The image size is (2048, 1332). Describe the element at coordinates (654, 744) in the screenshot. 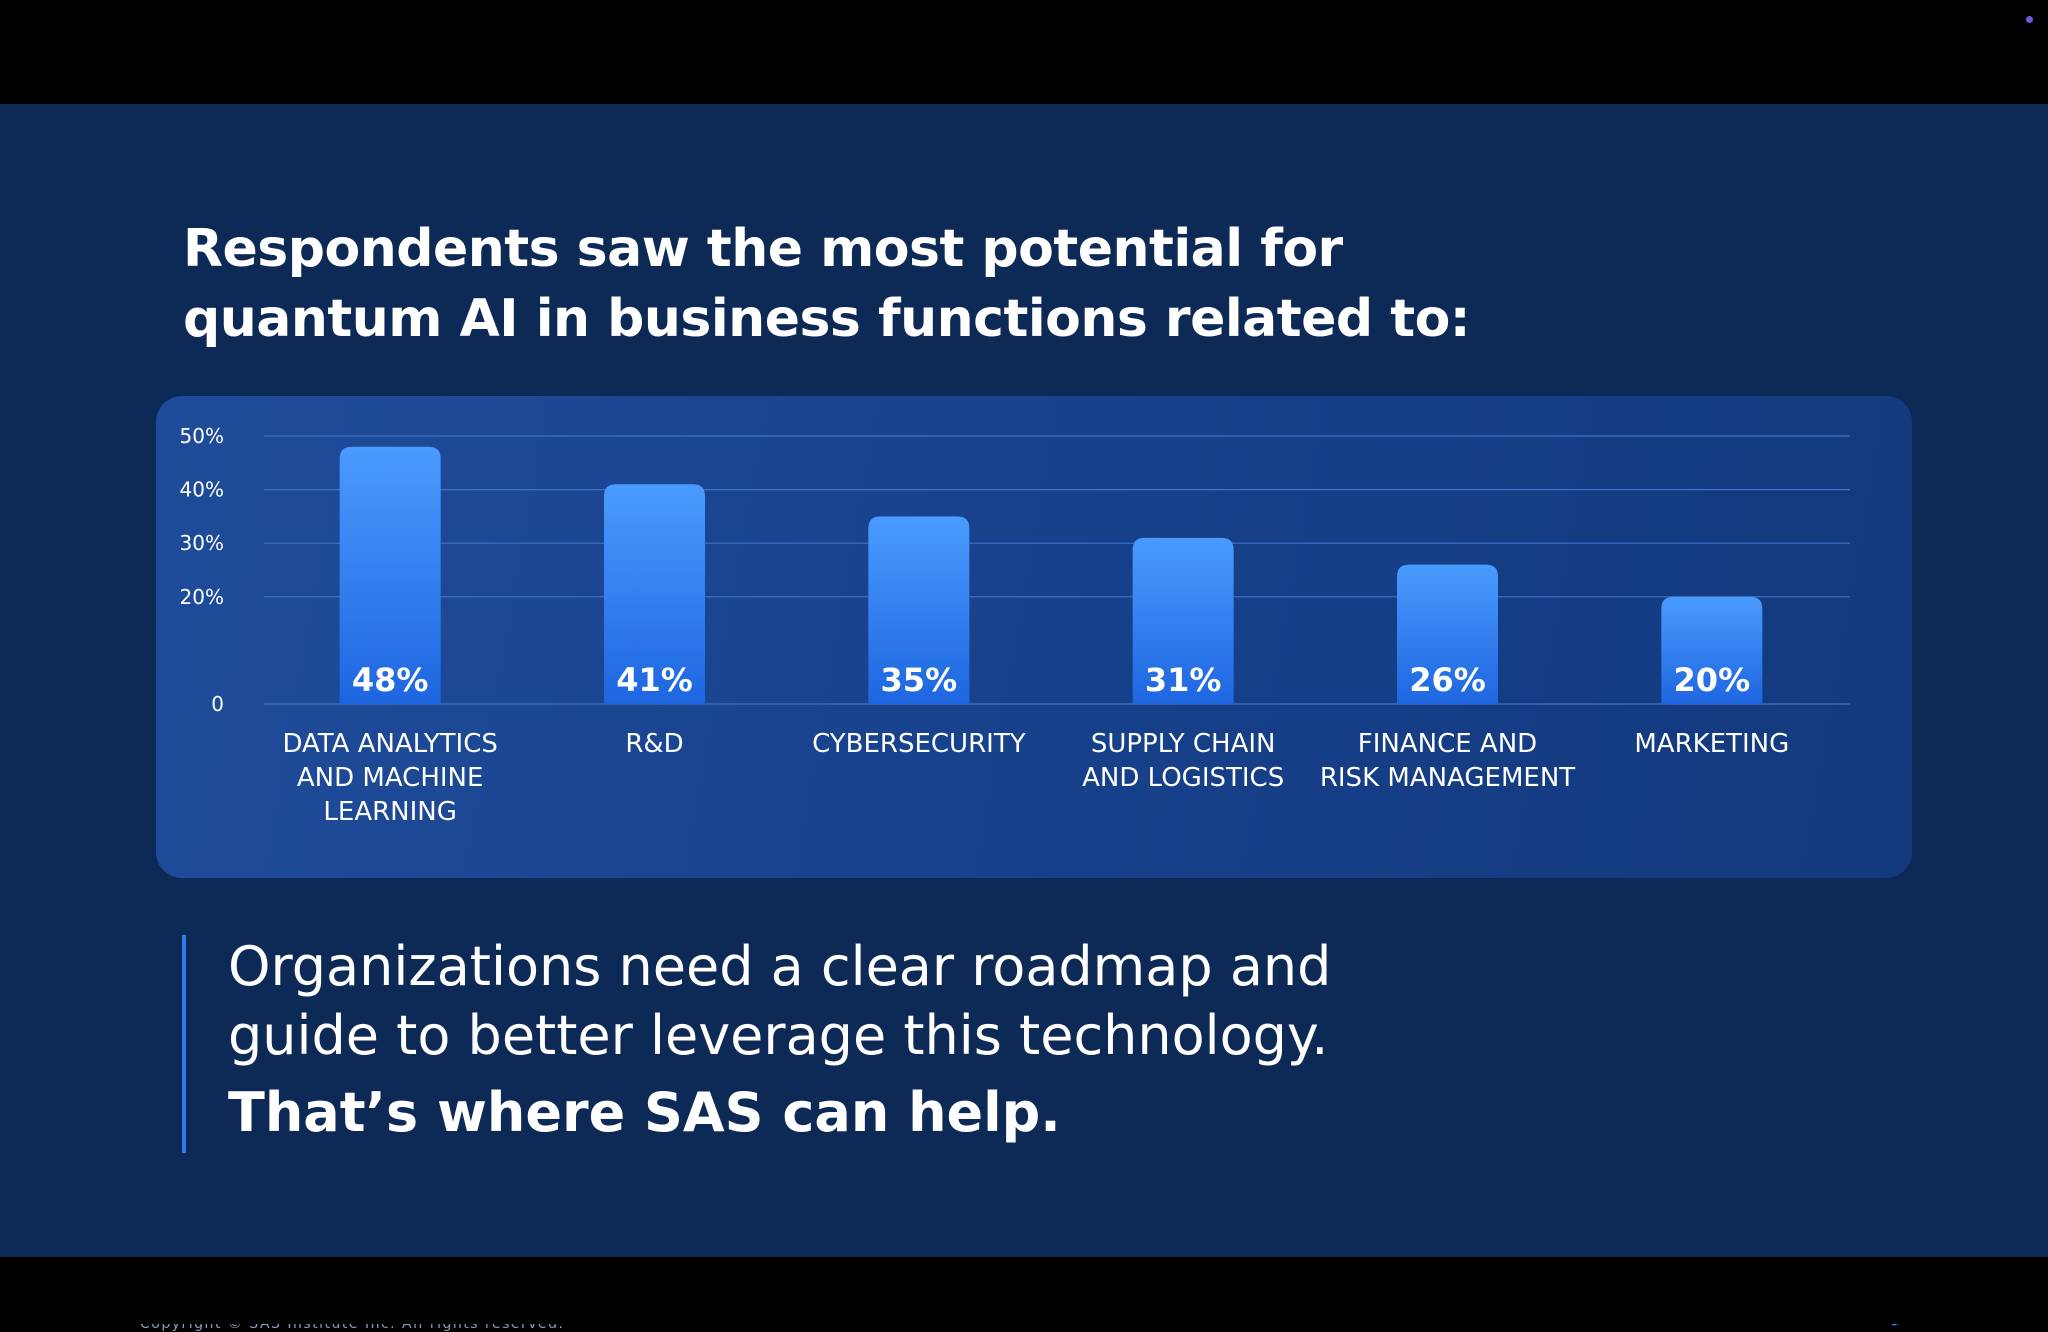

I see `category-label: R&D` at that location.